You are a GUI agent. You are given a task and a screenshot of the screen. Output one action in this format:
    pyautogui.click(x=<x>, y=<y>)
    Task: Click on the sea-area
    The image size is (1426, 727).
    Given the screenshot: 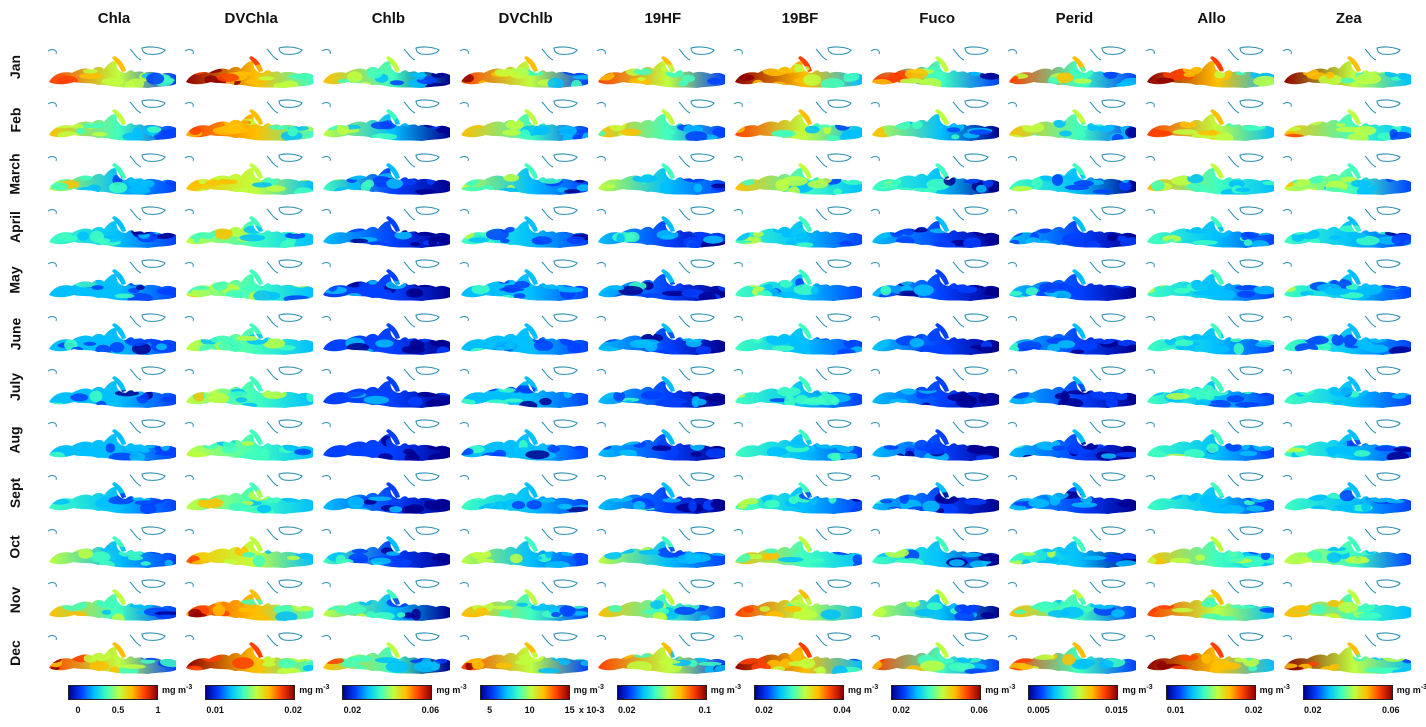 What is the action you would take?
    pyautogui.click(x=1210, y=181)
    